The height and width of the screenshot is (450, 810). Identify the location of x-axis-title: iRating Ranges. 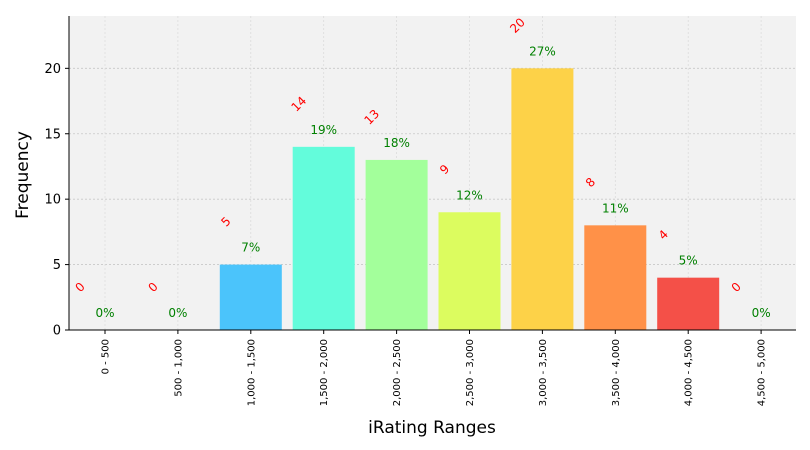
(432, 428).